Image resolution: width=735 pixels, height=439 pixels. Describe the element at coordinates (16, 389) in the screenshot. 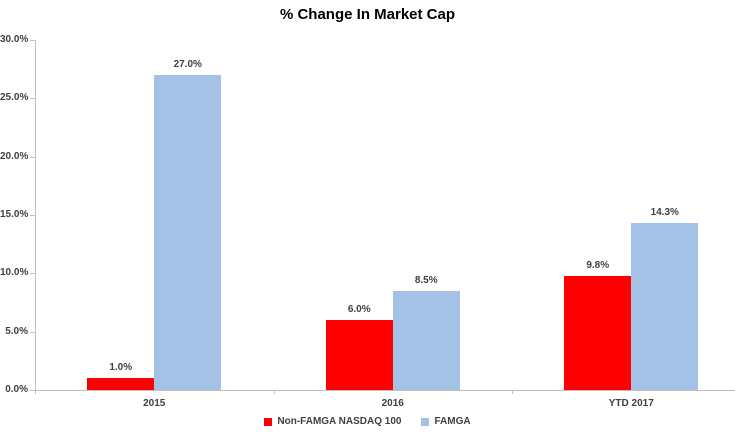

I see `y-axis-tick-label: 0.0%` at that location.